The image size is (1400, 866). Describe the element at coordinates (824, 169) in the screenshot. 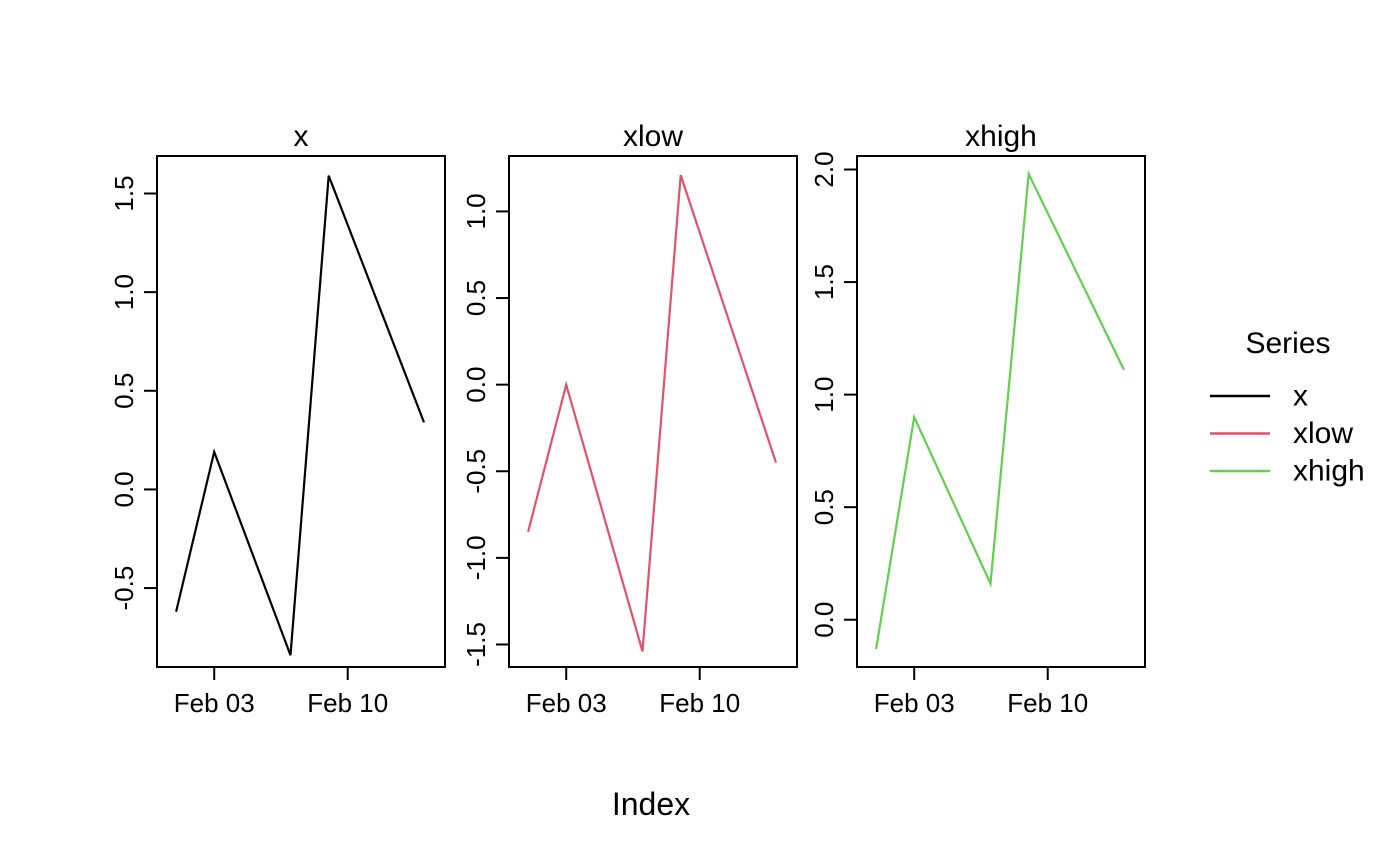

I see `y-tick-label: 2.0` at that location.